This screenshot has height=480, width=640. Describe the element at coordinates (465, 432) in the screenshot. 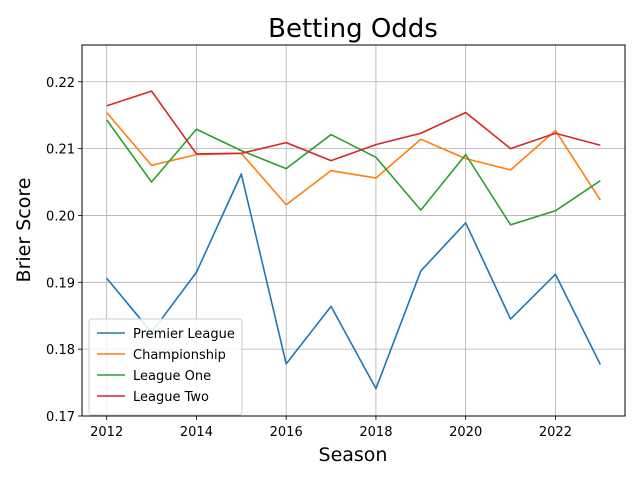

I see `x-tick-label: 2020` at that location.